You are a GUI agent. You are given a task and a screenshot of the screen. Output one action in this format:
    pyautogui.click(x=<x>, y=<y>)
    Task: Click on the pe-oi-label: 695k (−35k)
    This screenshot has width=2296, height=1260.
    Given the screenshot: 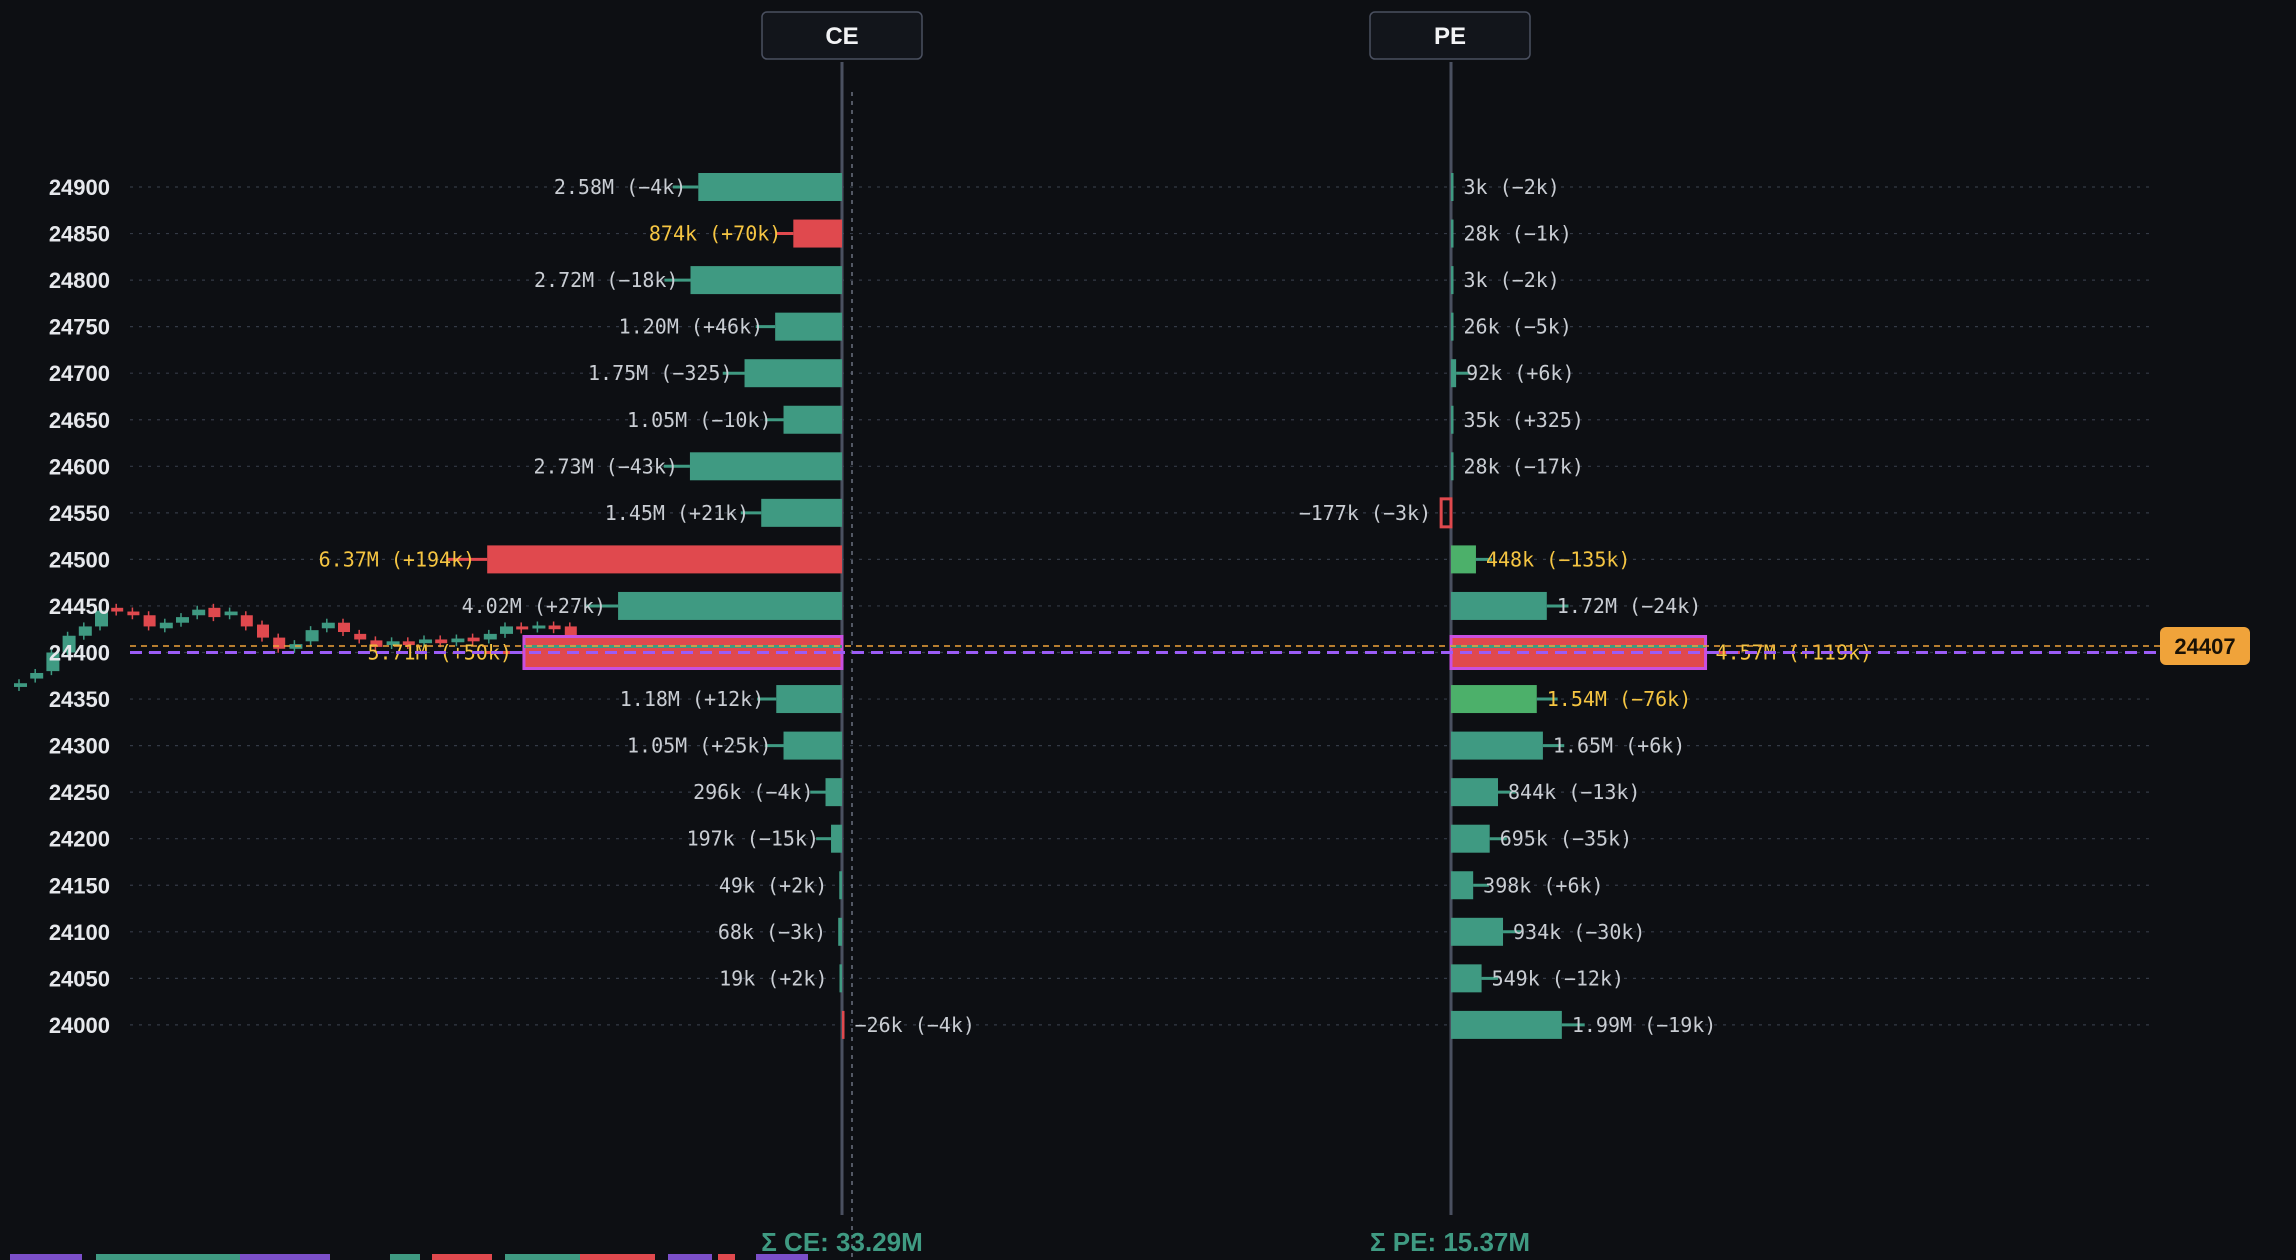 What is the action you would take?
    pyautogui.click(x=1566, y=839)
    